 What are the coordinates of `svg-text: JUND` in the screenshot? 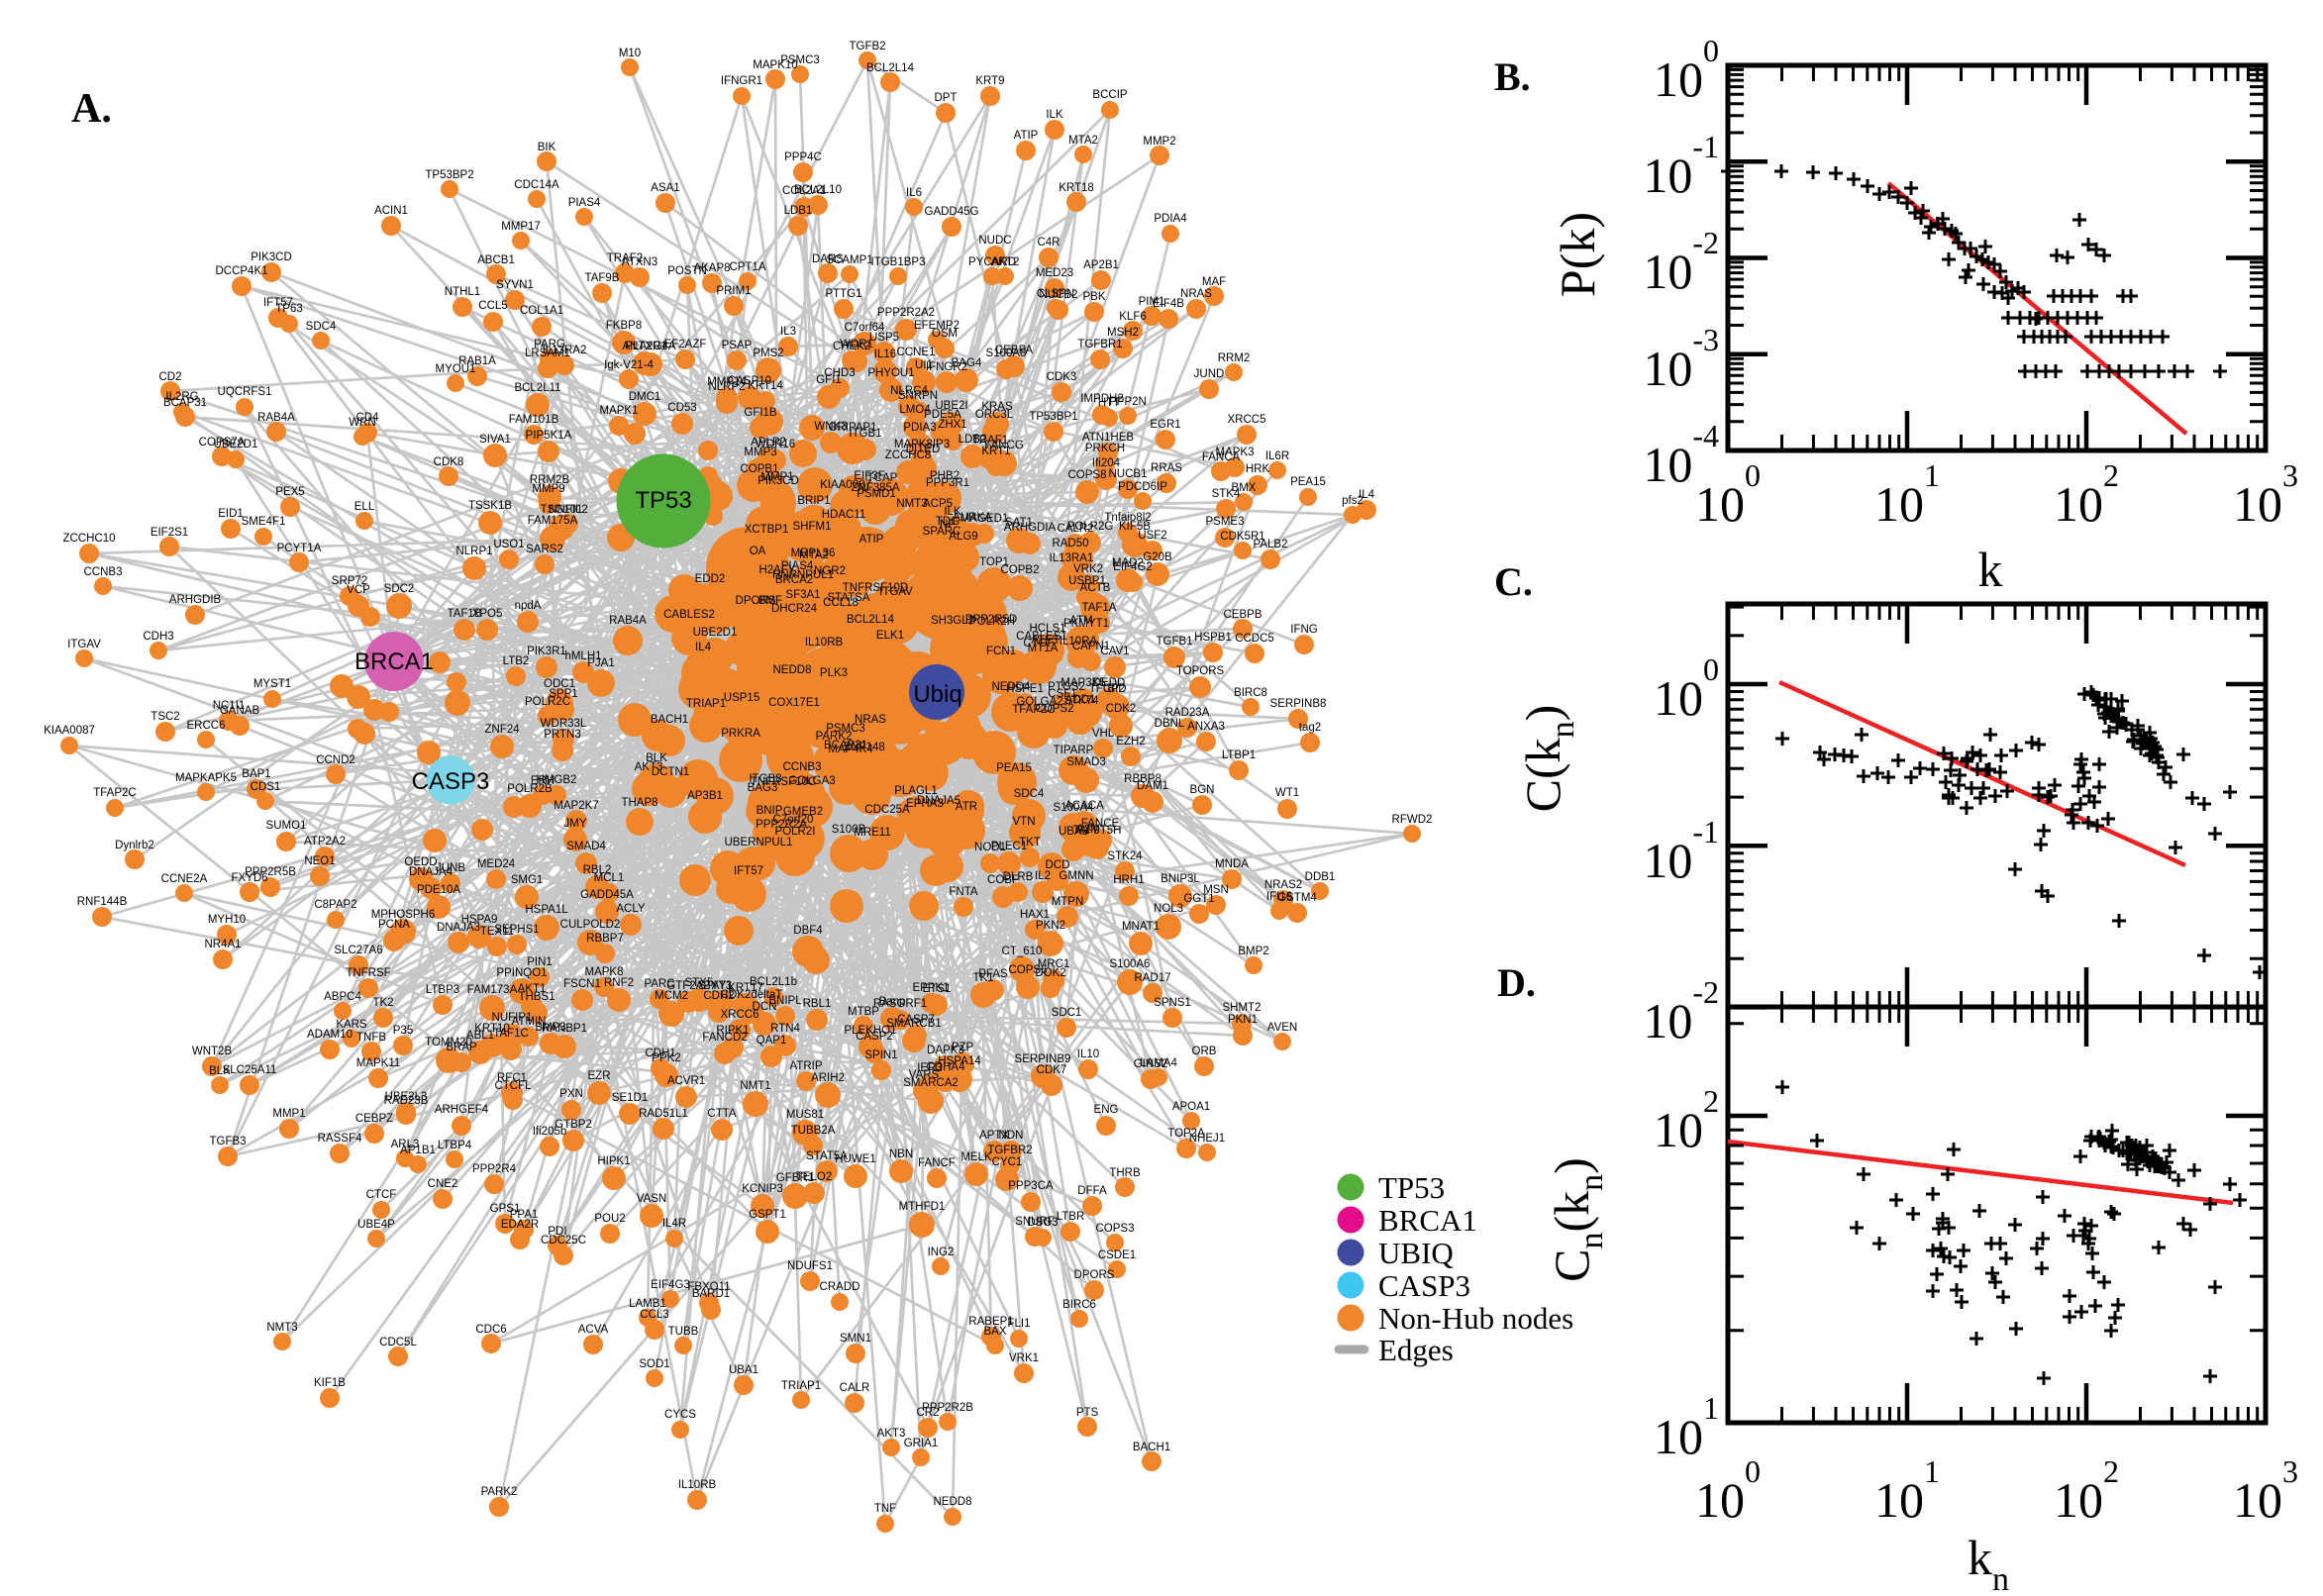 It's located at (1209, 374).